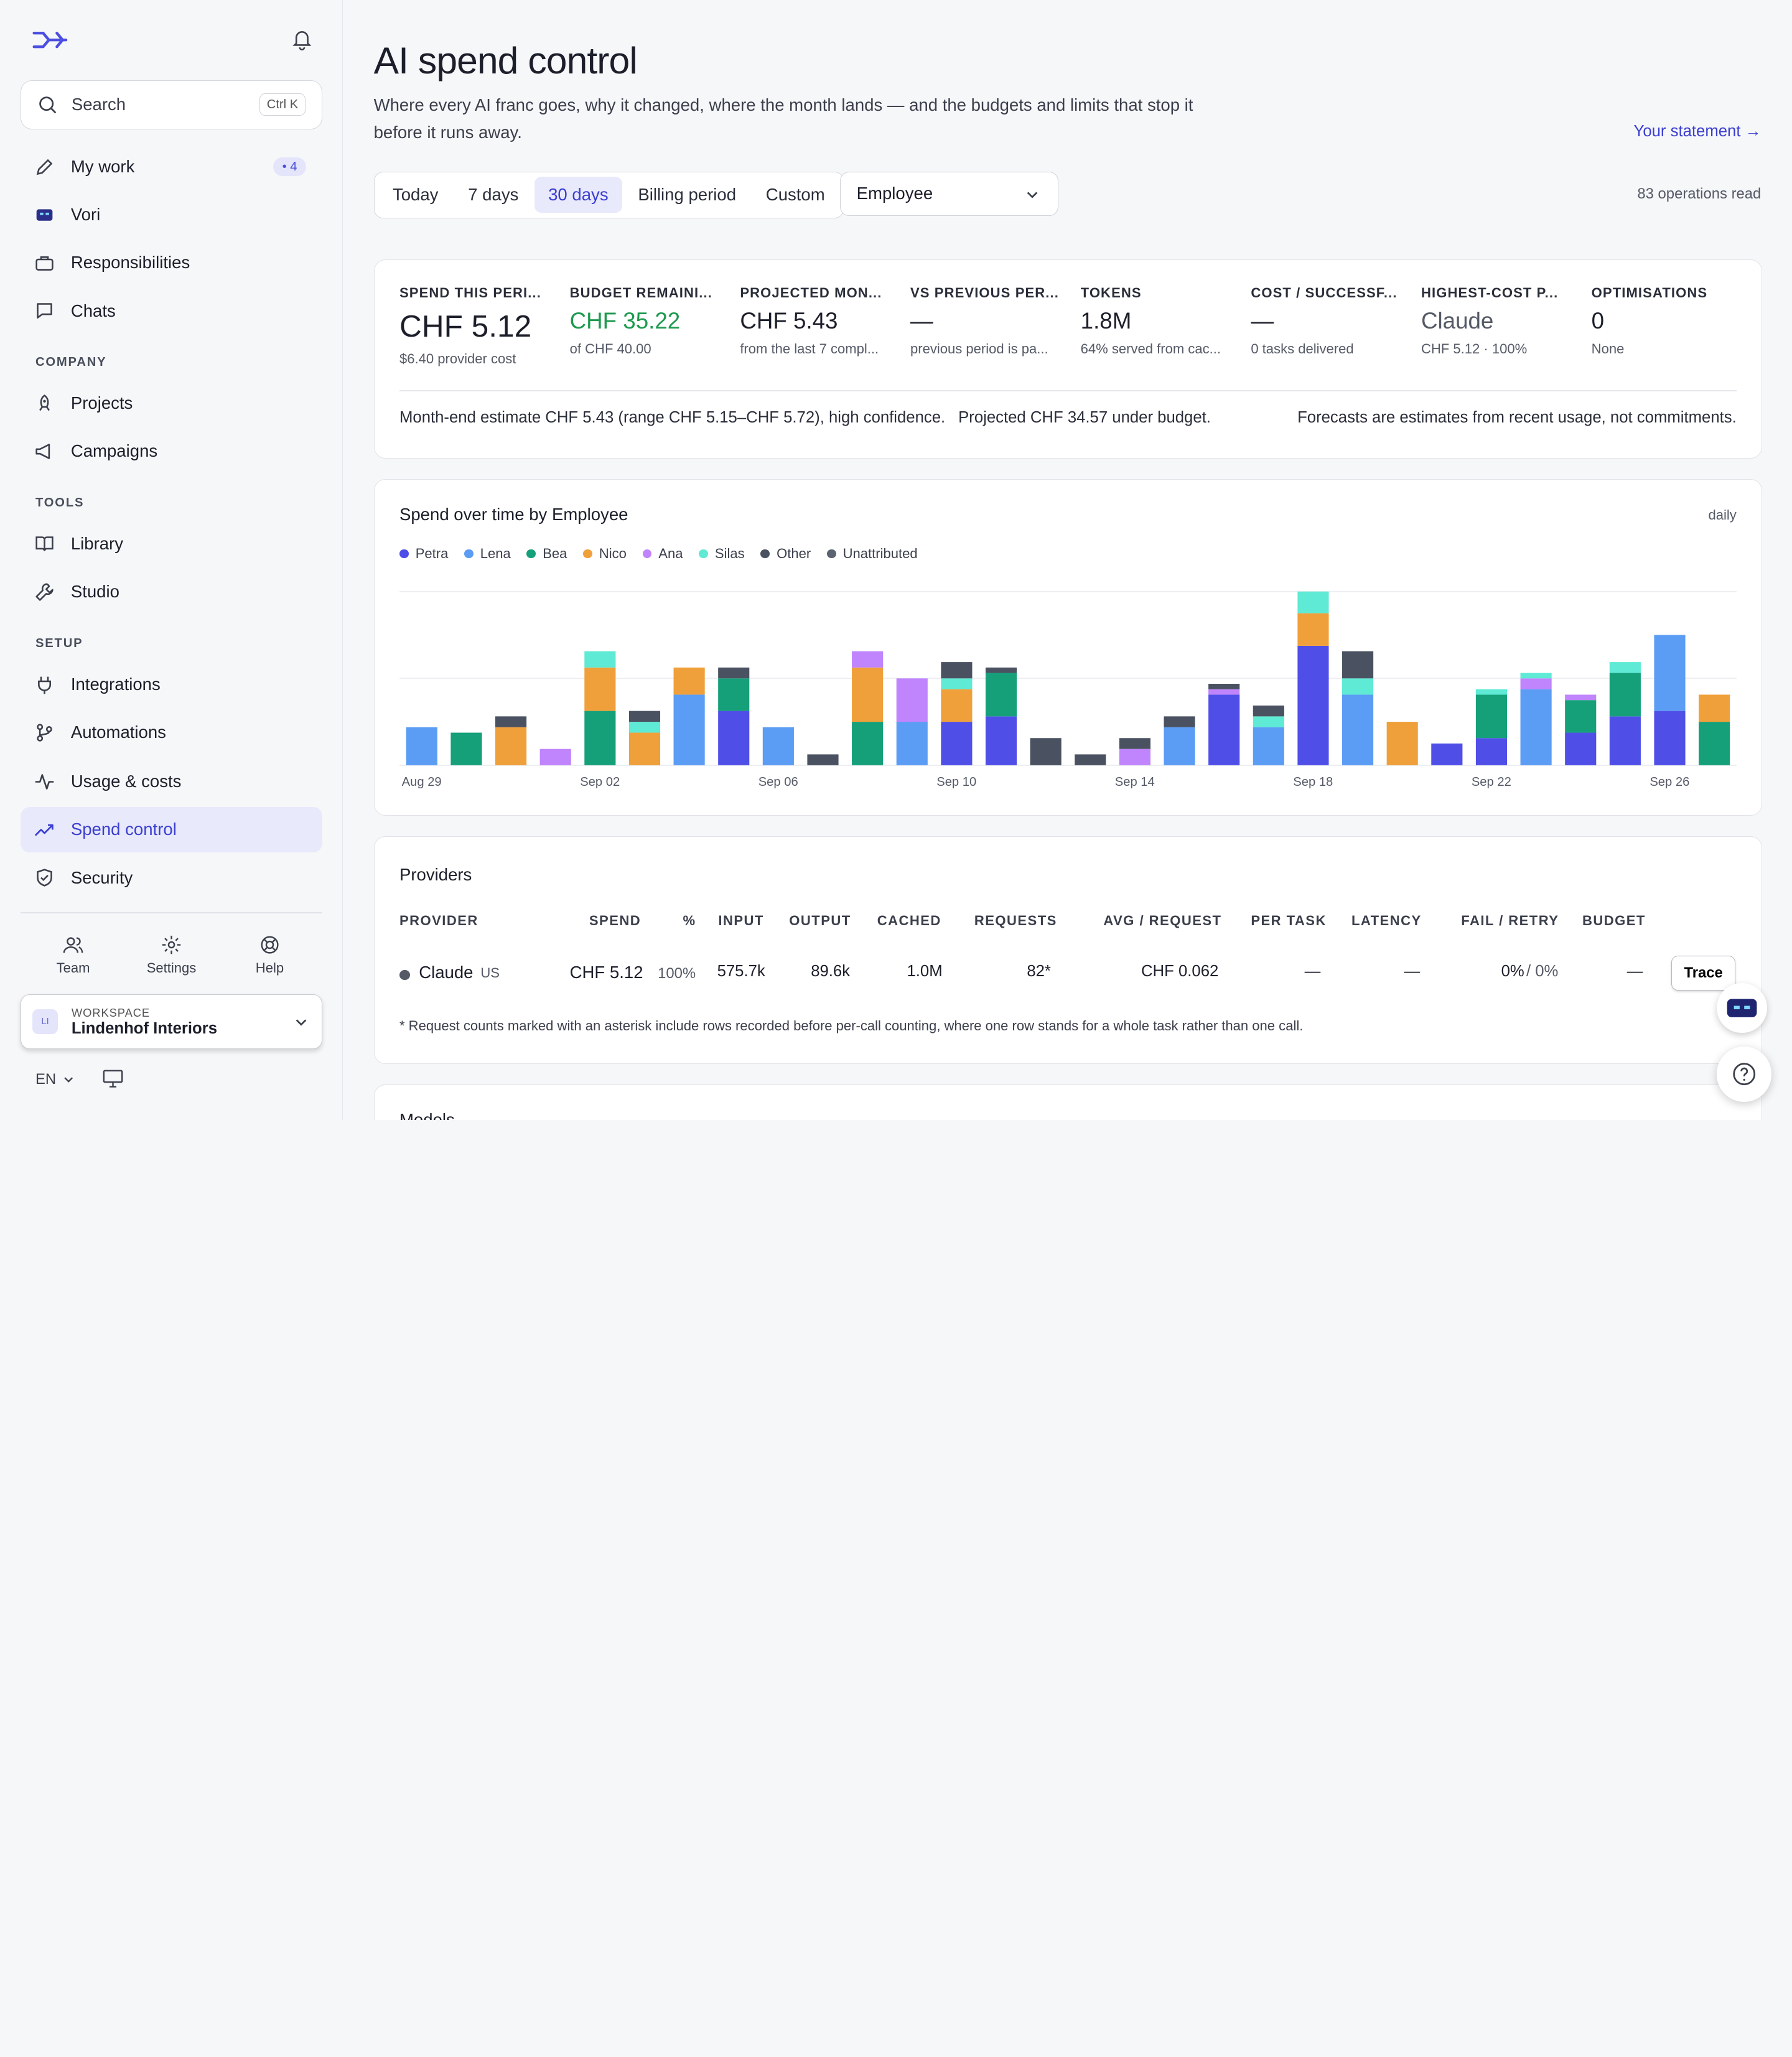 This screenshot has height=2057, width=1792. What do you see at coordinates (1697, 131) in the screenshot?
I see `statement-link: Your statement →` at bounding box center [1697, 131].